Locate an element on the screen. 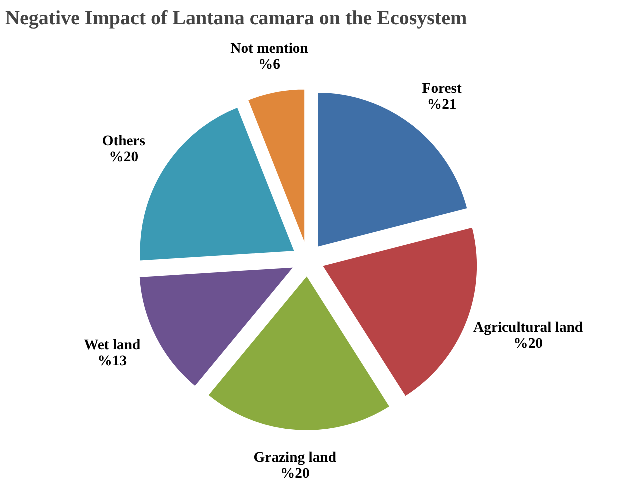  data-label: %21 is located at coordinates (442, 104).